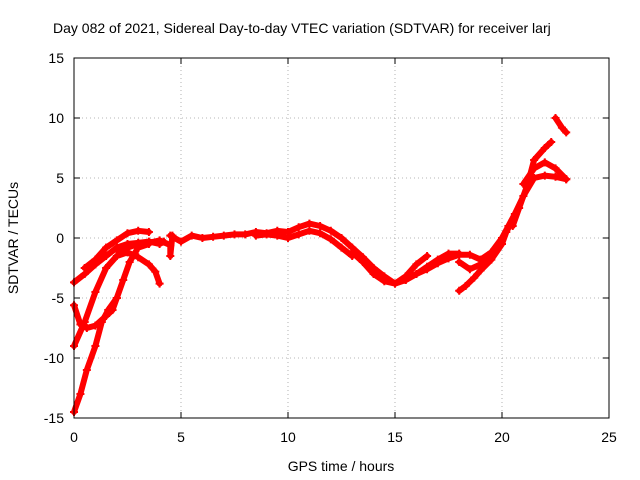 This screenshot has height=480, width=640. Describe the element at coordinates (56, 118) in the screenshot. I see `y-tick-label: 10` at that location.